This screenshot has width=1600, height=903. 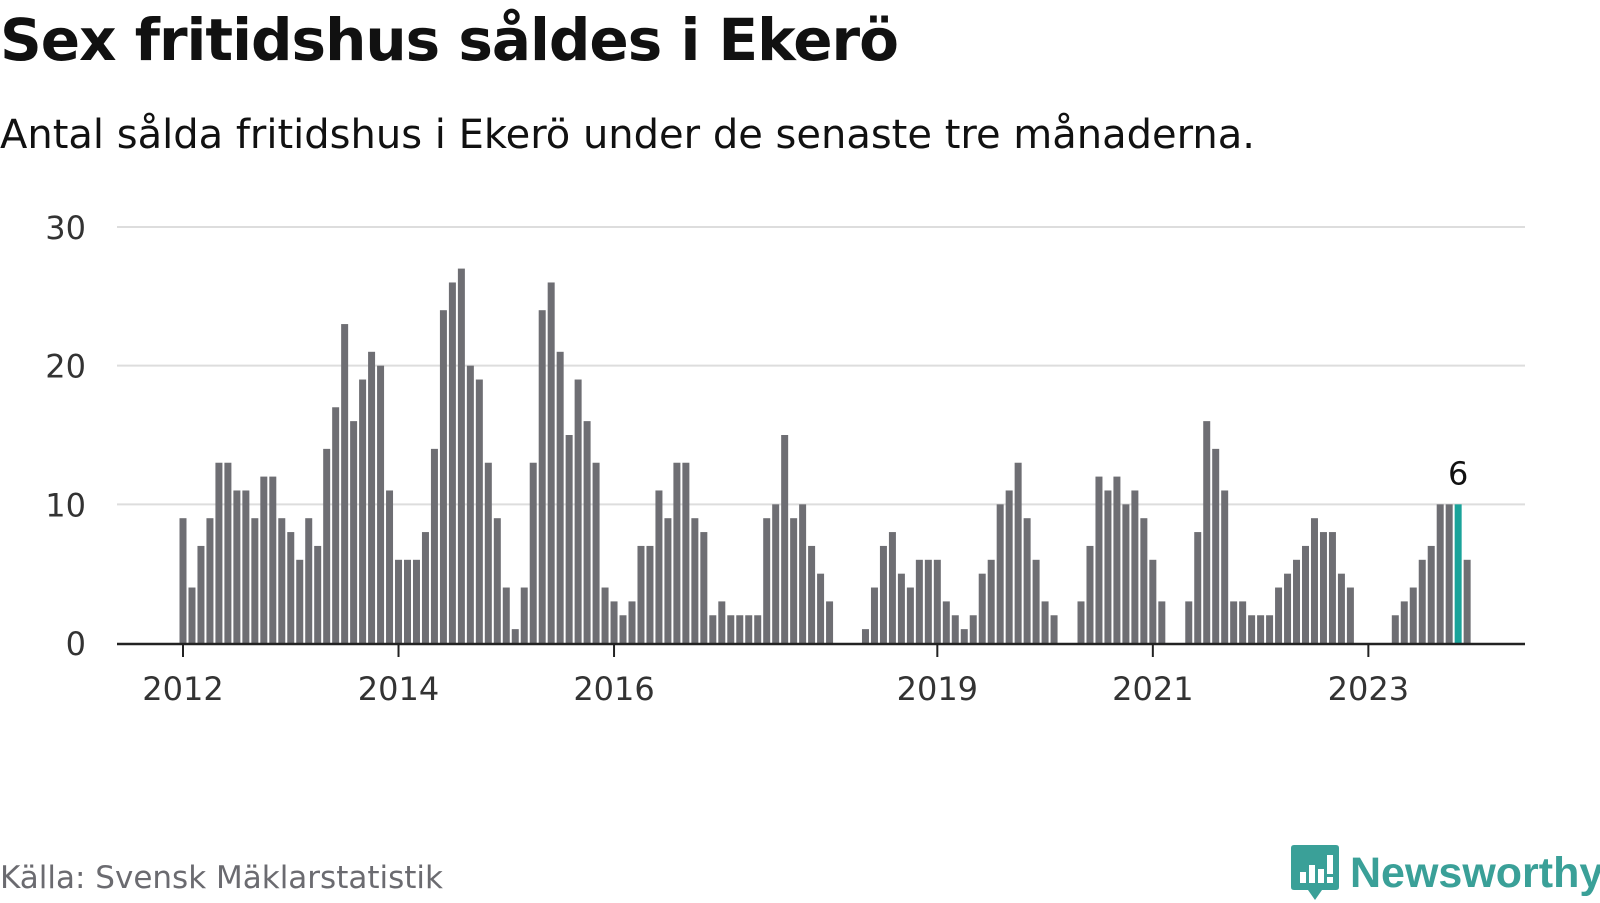 What do you see at coordinates (1445, 873) in the screenshot?
I see `newsworthy-logo: Newsworthy` at bounding box center [1445, 873].